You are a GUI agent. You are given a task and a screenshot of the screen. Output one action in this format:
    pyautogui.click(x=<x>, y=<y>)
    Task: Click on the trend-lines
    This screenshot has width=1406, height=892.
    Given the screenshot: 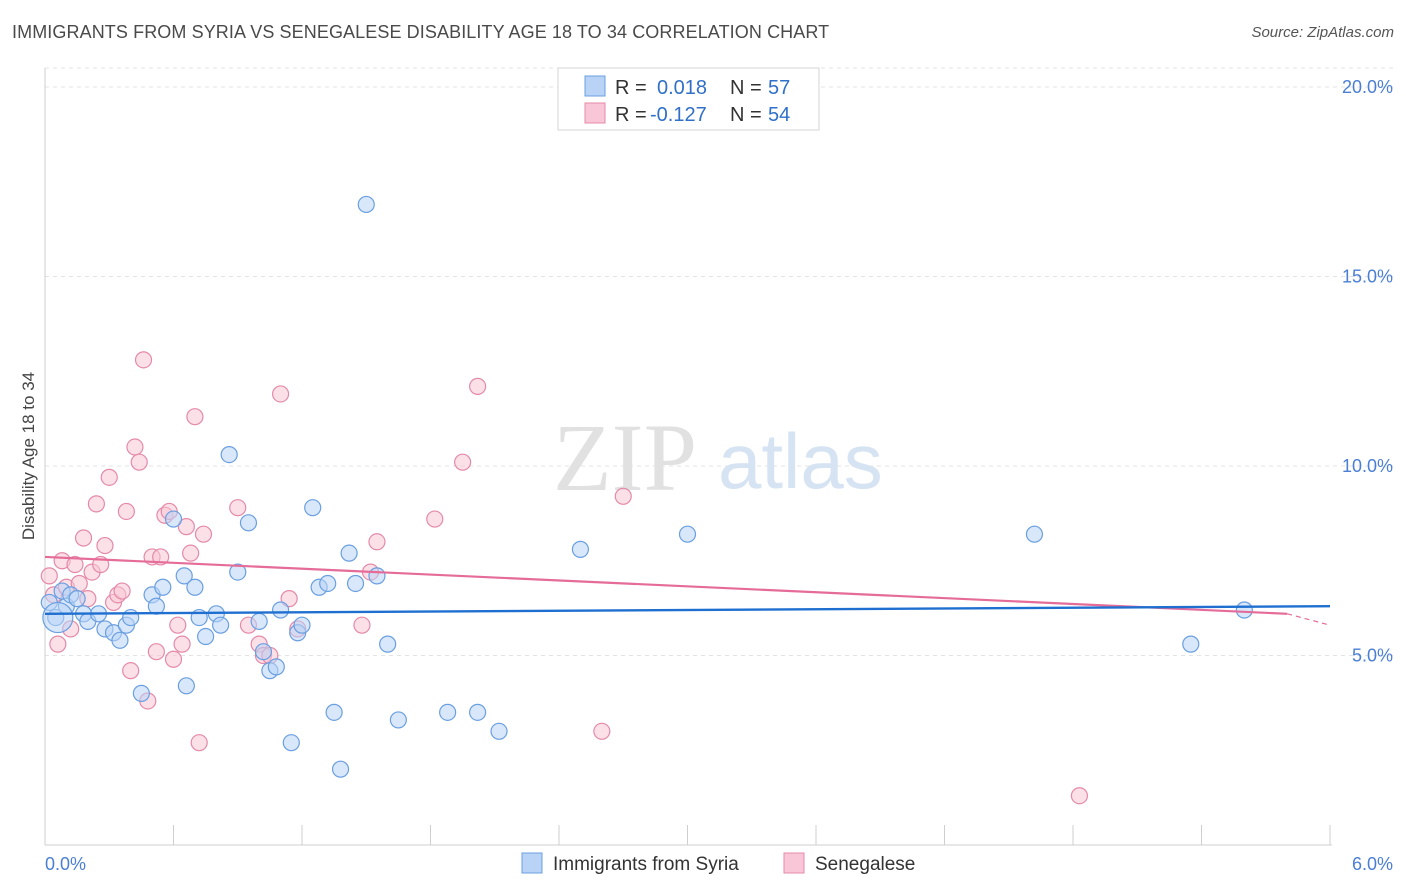 What is the action you would take?
    pyautogui.click(x=687, y=590)
    